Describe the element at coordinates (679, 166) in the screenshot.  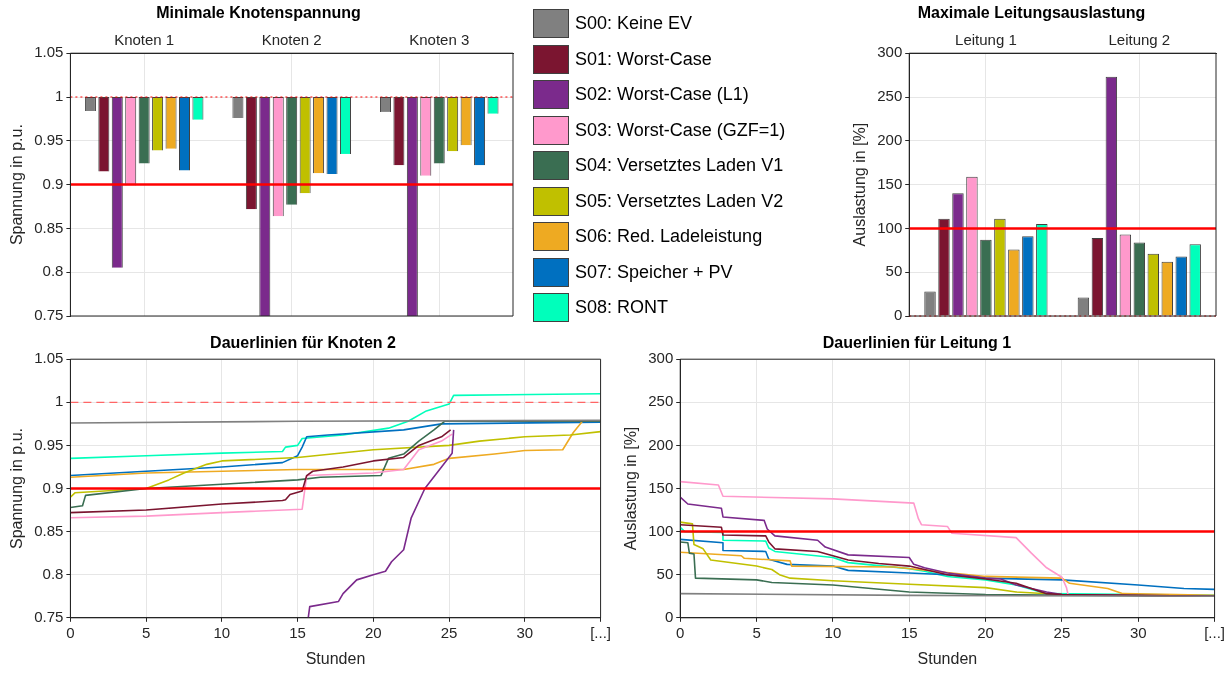
I see `legend-label: S04: Versetztes Laden V1` at that location.